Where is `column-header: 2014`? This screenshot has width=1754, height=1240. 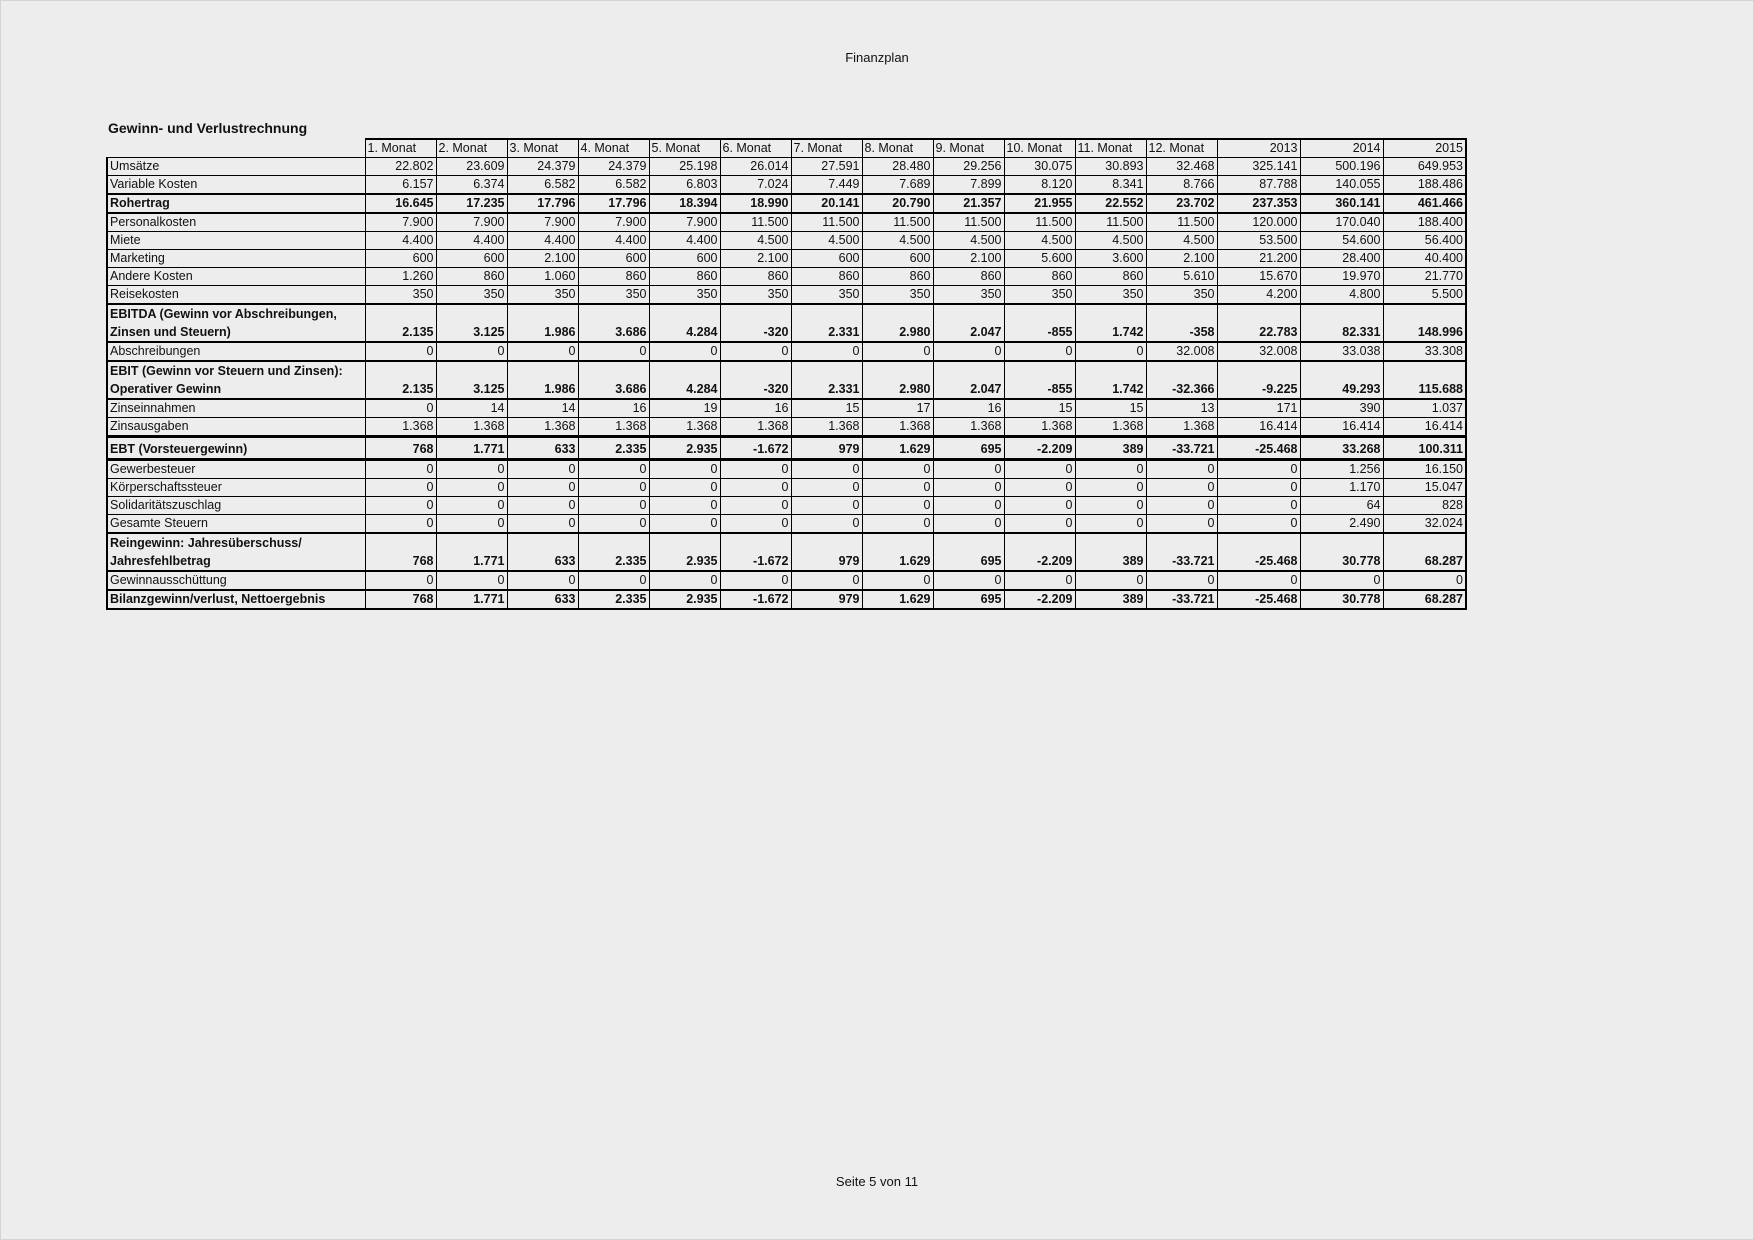 column-header: 2014 is located at coordinates (1341, 148).